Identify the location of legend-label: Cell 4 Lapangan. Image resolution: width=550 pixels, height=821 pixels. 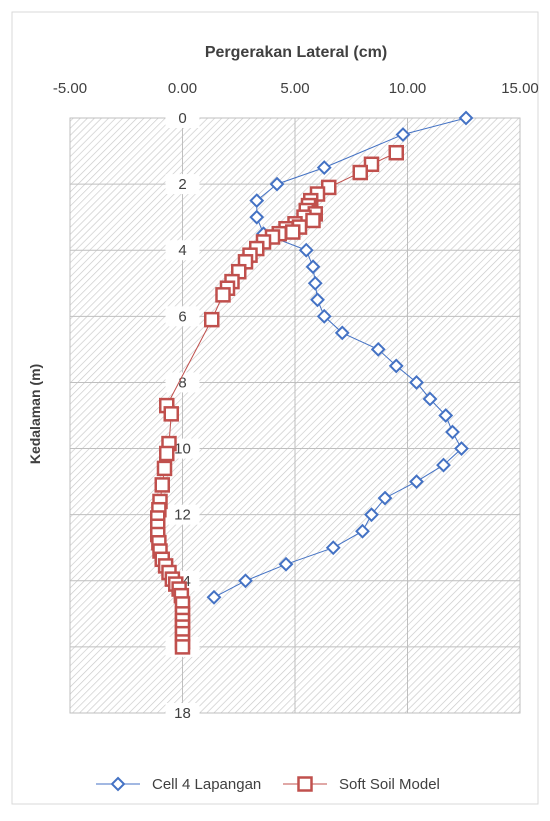
(206, 784).